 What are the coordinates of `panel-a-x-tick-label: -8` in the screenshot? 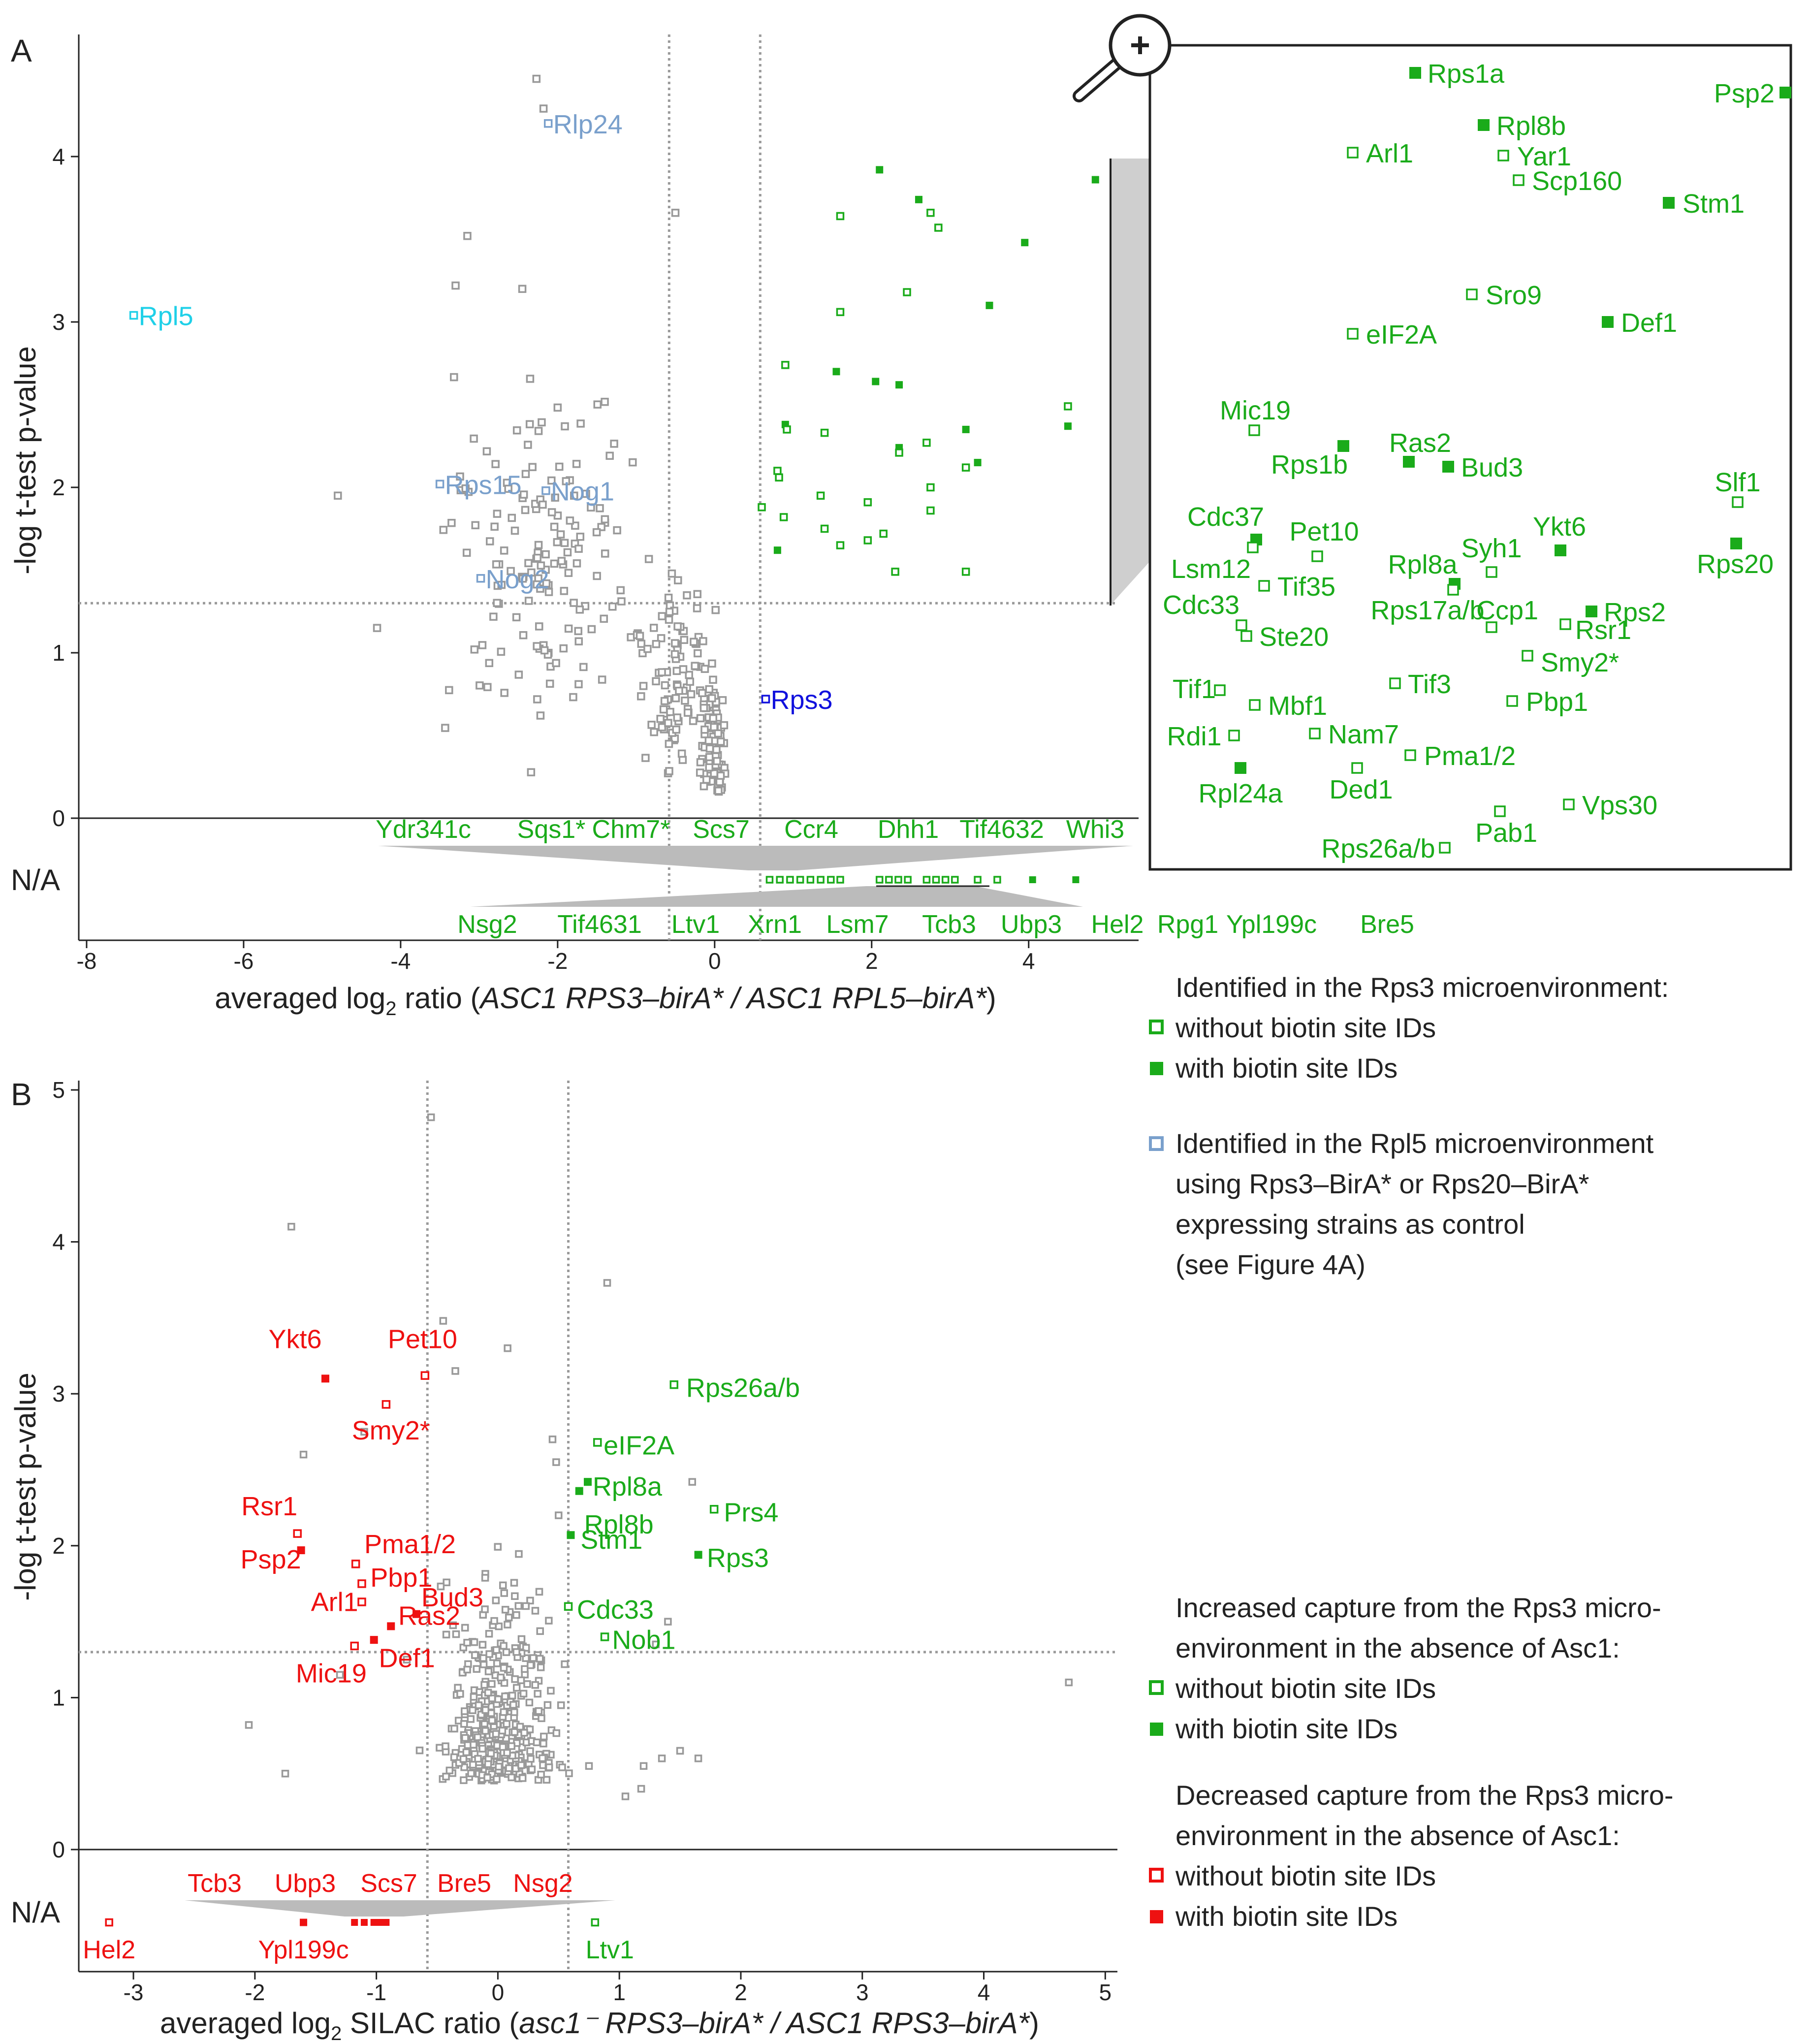 It's located at (86, 961).